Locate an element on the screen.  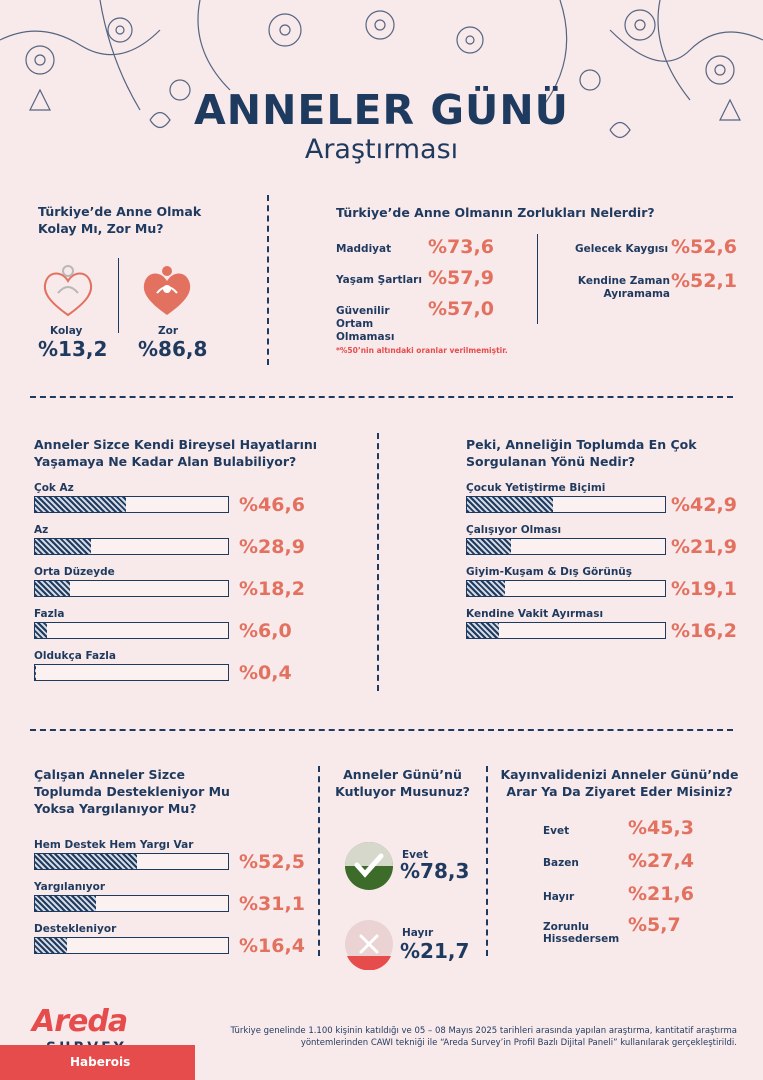
difficulty-label: Gelecek Kaygısı is located at coordinates (622, 249).